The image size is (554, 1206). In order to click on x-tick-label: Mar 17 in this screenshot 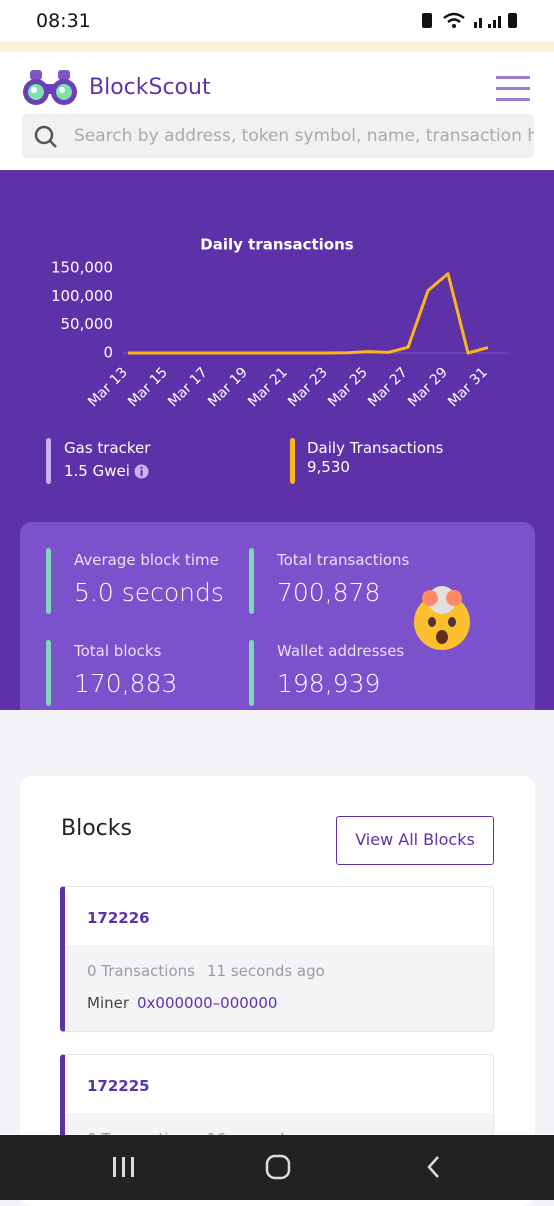, I will do `click(188, 388)`.